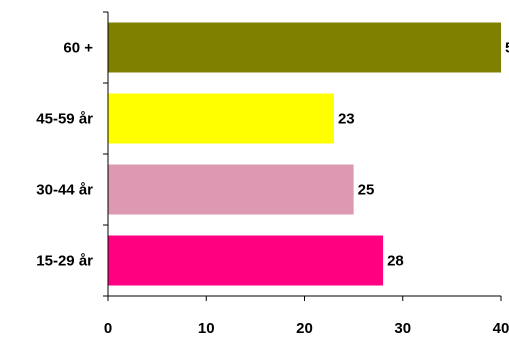 The height and width of the screenshot is (345, 509). I want to click on category-label: 60 +, so click(78, 48).